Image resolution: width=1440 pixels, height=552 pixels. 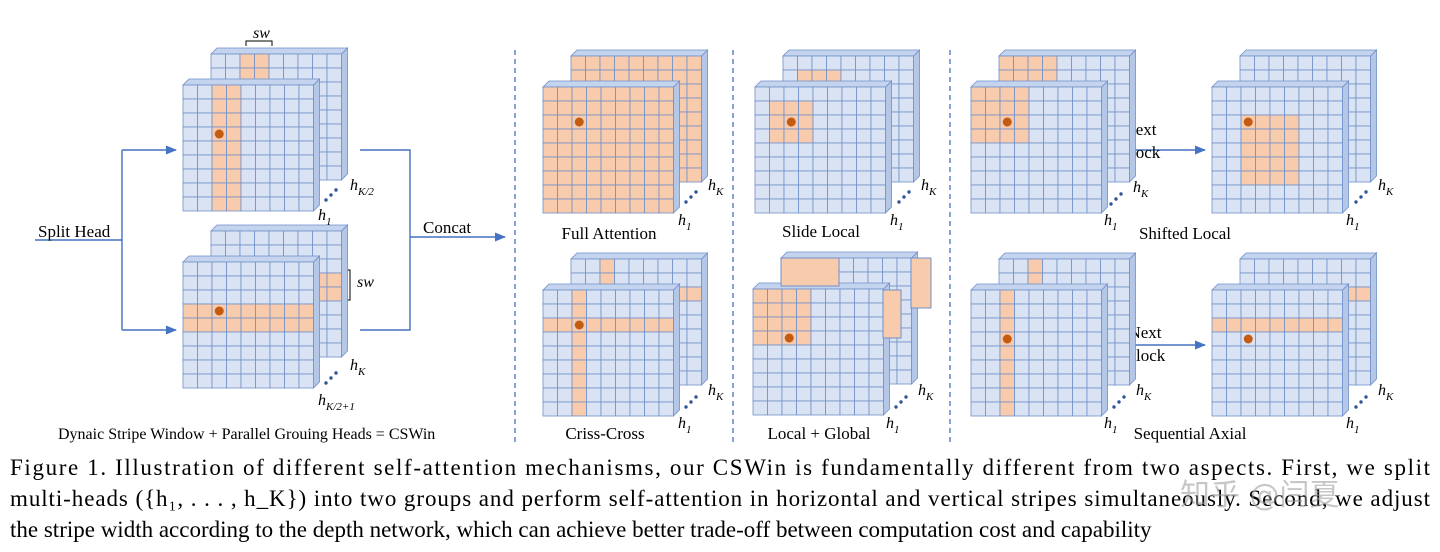 What do you see at coordinates (316, 145) in the screenshot?
I see `grid-side` at bounding box center [316, 145].